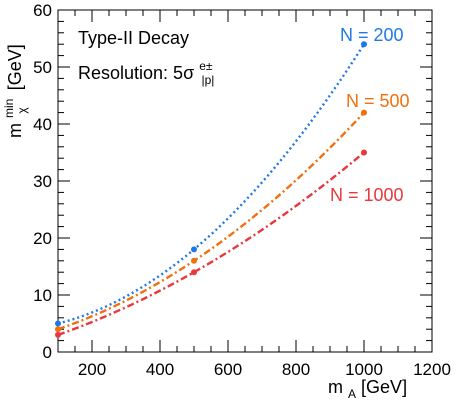 This screenshot has width=457, height=402. What do you see at coordinates (133, 38) in the screenshot?
I see `annotation-decay-type: Type-II Decay` at bounding box center [133, 38].